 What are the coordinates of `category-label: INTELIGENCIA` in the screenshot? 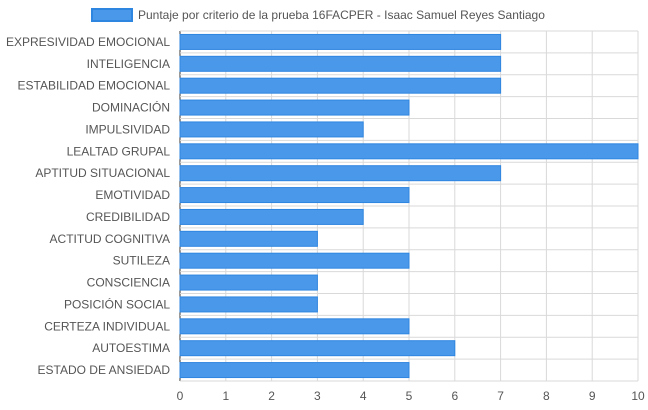 It's located at (128, 64).